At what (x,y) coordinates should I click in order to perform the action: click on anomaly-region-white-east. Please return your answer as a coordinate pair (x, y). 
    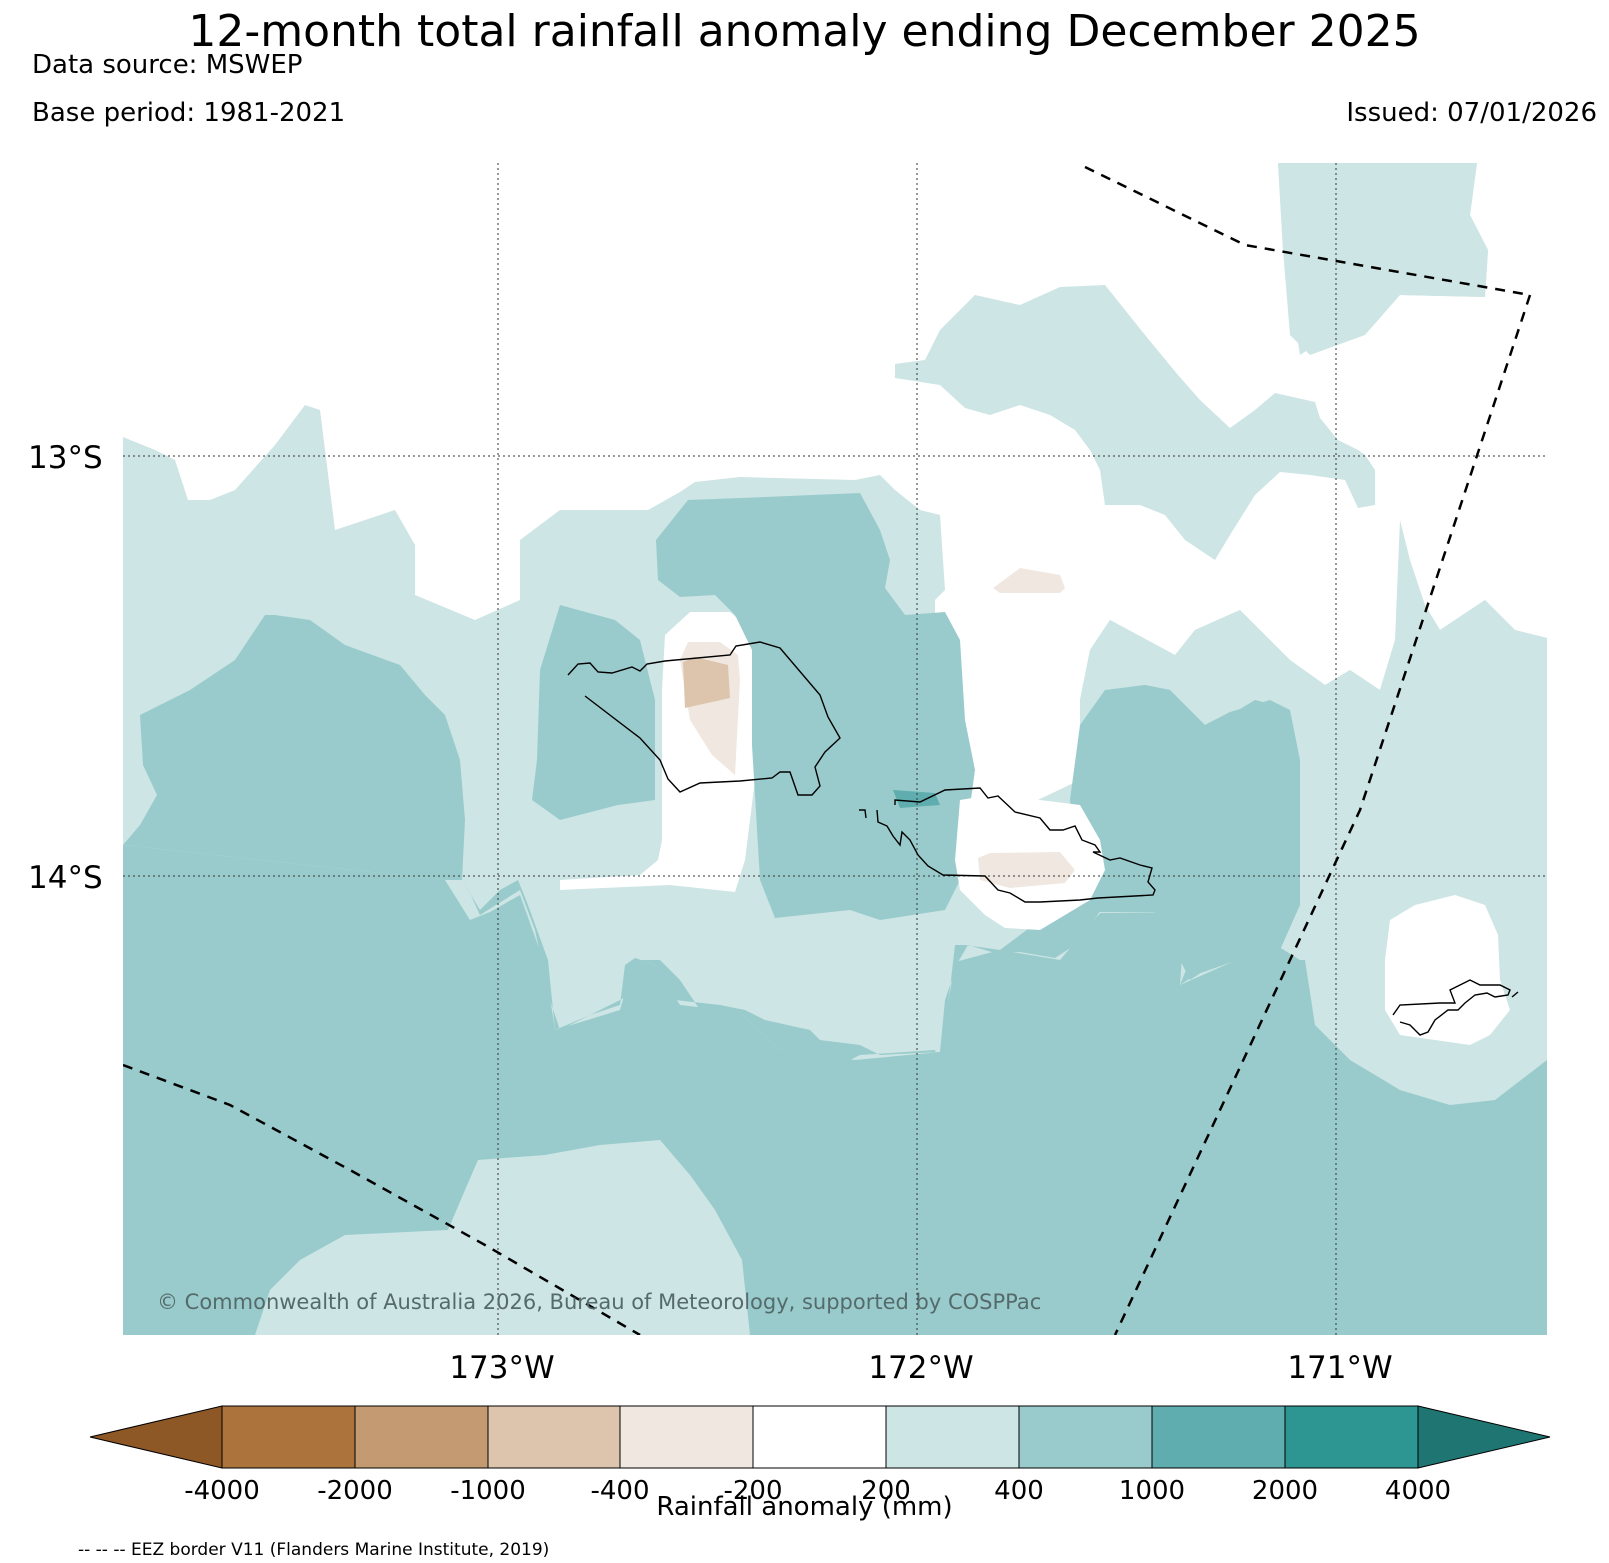
    Looking at the image, I should click on (1447, 970).